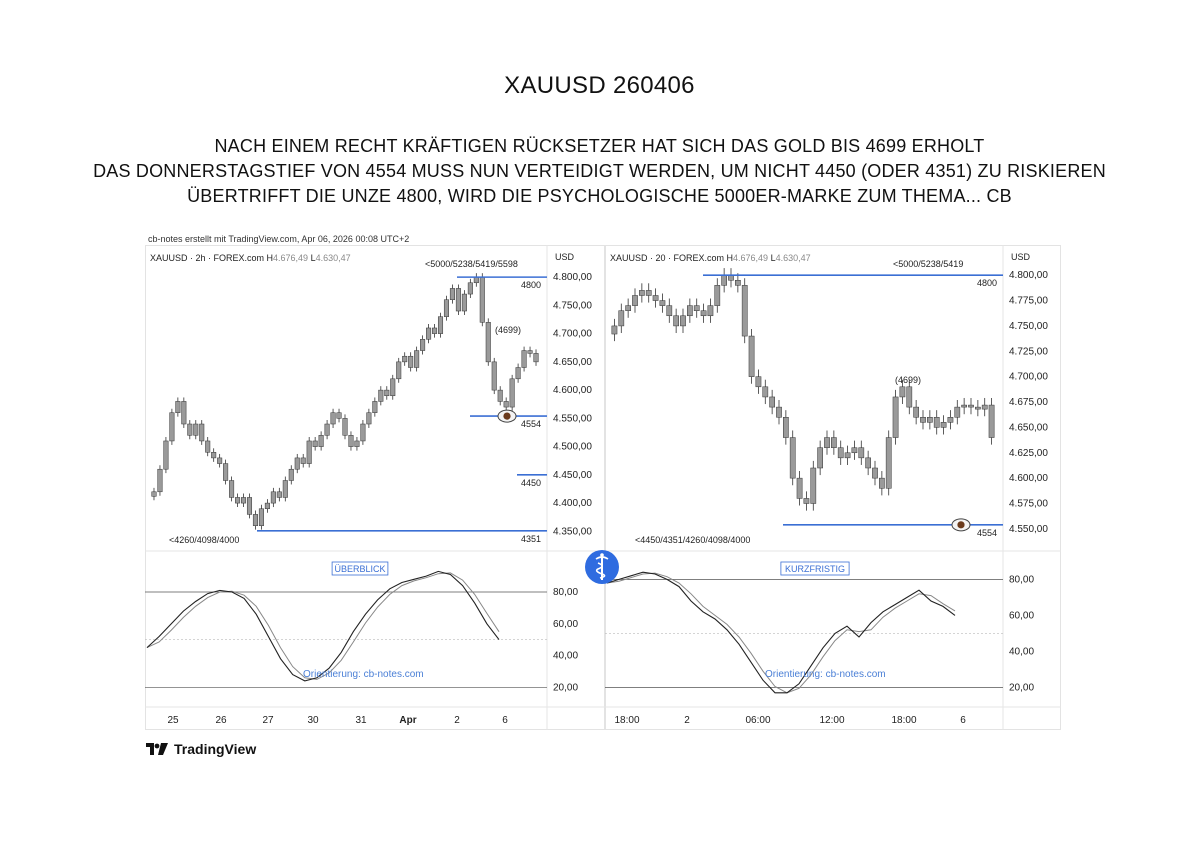 The height and width of the screenshot is (848, 1199). What do you see at coordinates (313, 258) in the screenshot?
I see `low-prefix: L` at bounding box center [313, 258].